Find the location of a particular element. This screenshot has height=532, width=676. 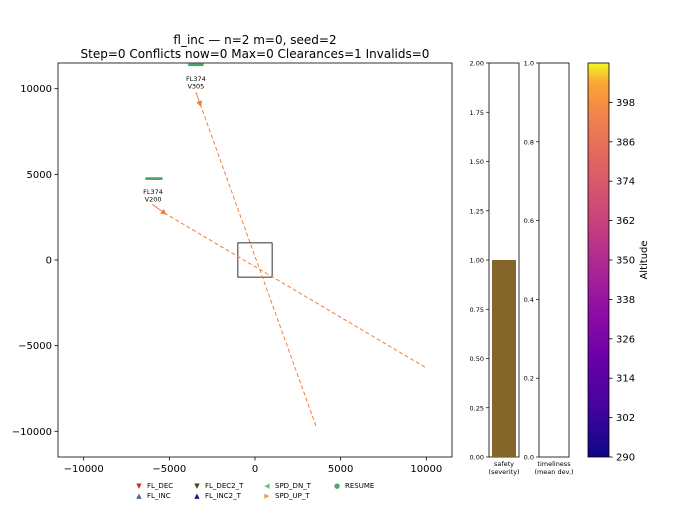

legend-item: ▶ SPD_UP_T is located at coordinates (286, 496).